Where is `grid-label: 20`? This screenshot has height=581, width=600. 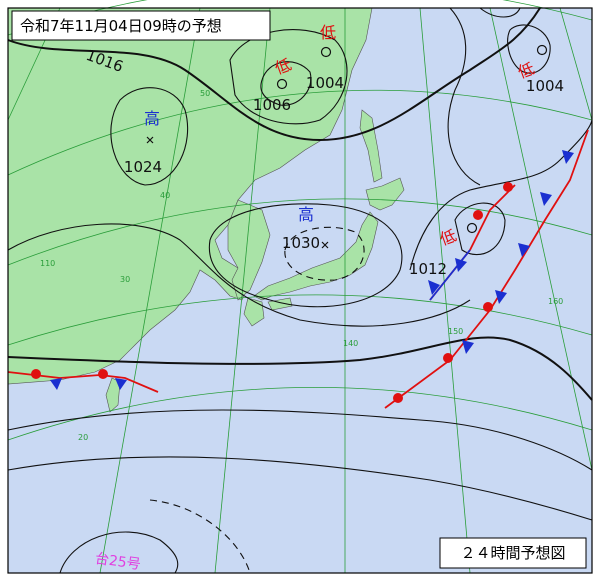
grid-label: 20 is located at coordinates (83, 437).